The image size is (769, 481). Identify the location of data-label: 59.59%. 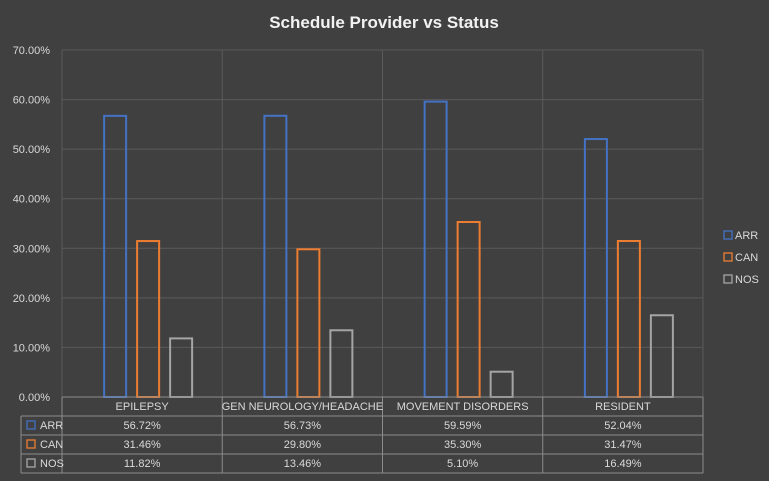
(463, 426).